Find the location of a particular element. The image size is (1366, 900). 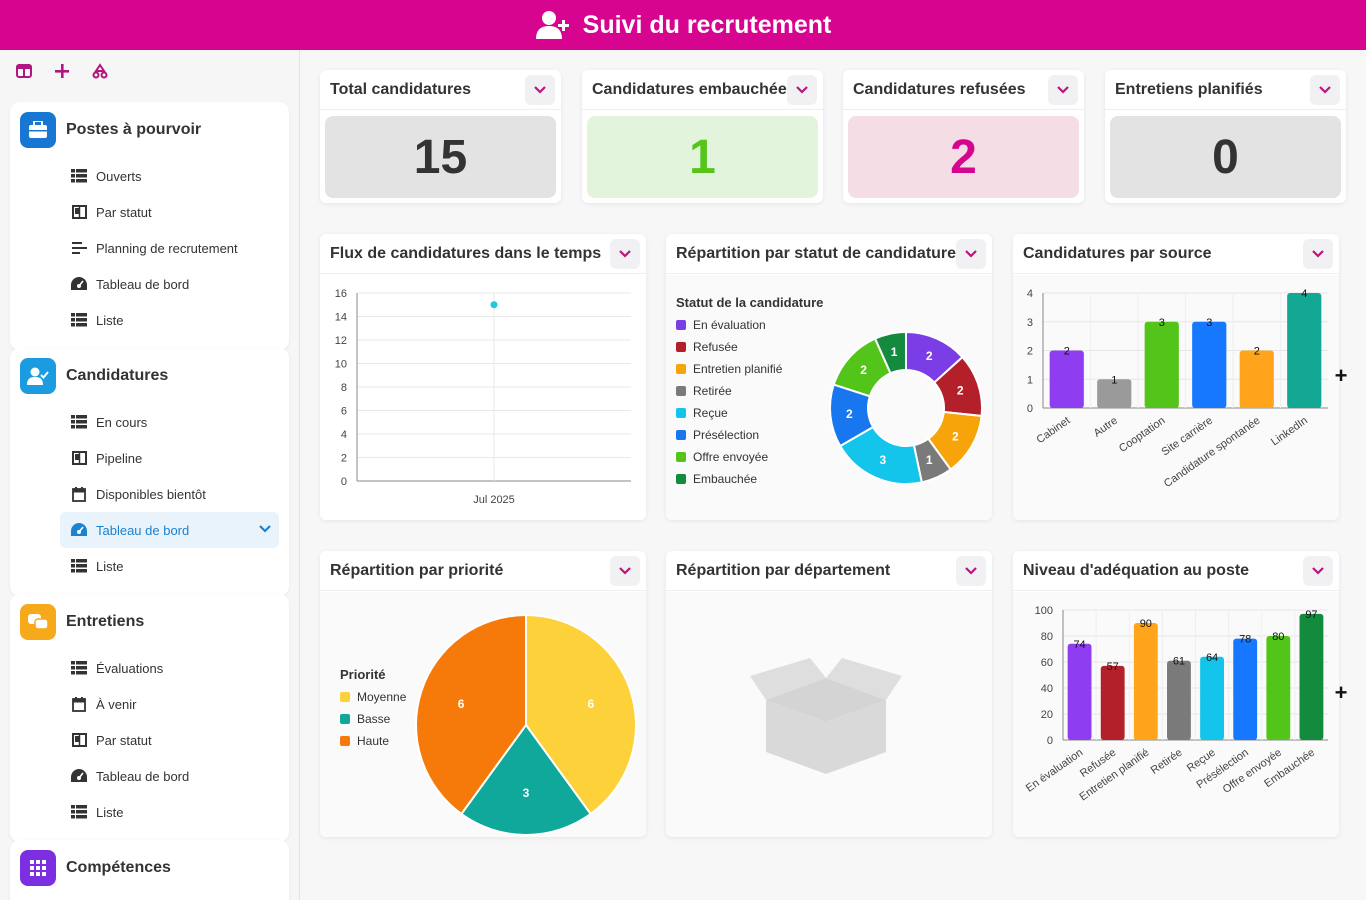

sidebar-group-header: Entretiens is located at coordinates (149, 622).